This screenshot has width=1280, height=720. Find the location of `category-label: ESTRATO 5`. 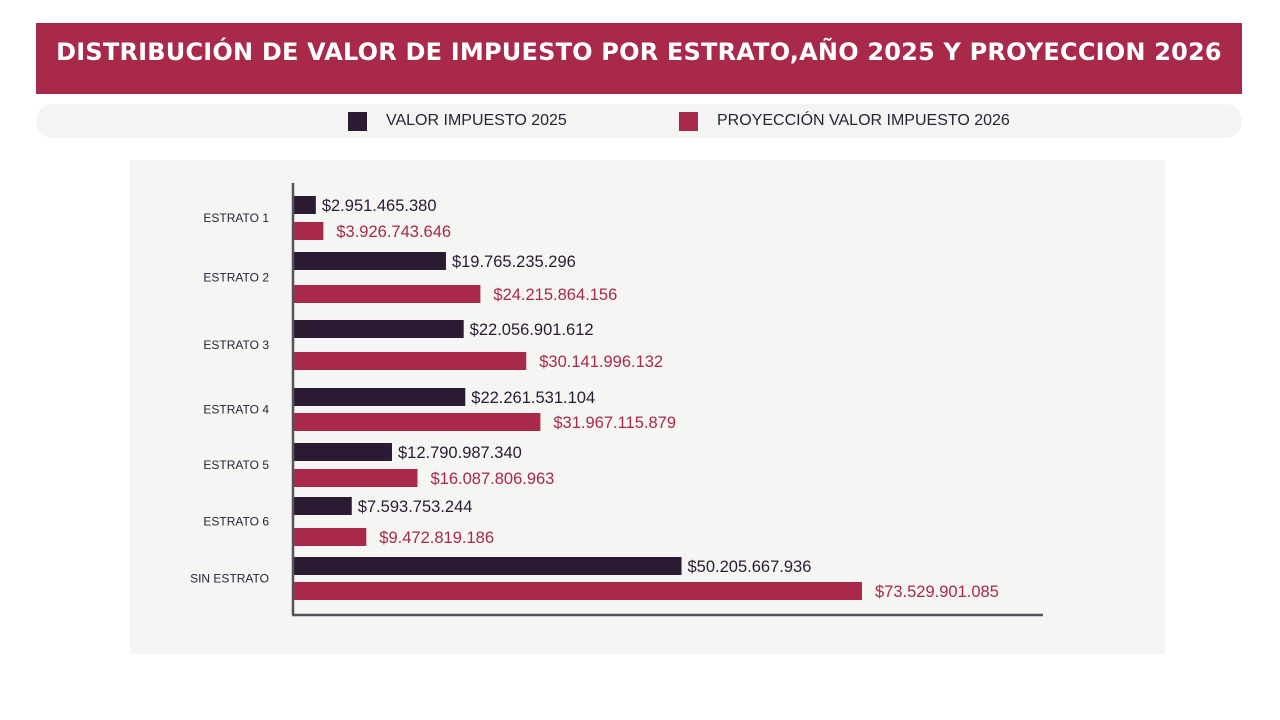

category-label: ESTRATO 5 is located at coordinates (236, 465).